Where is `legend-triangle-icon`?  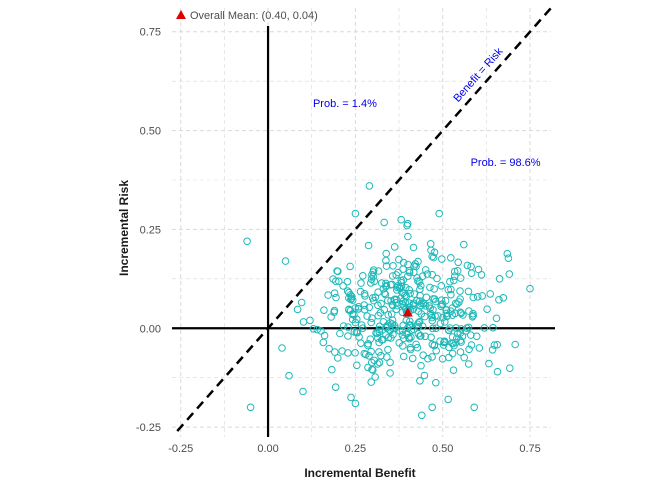 legend-triangle-icon is located at coordinates (181, 14).